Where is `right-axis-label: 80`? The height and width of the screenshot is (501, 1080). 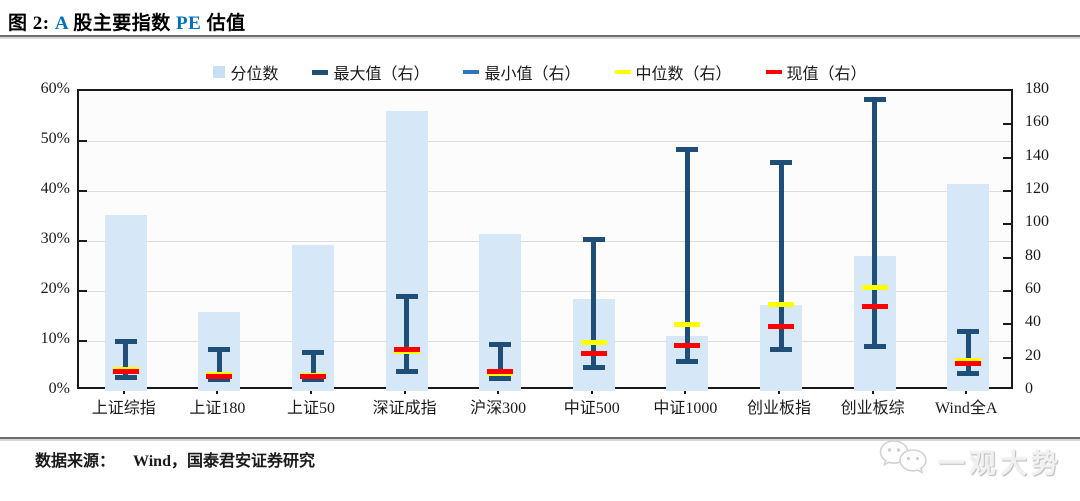
right-axis-label: 80 is located at coordinates (1033, 255).